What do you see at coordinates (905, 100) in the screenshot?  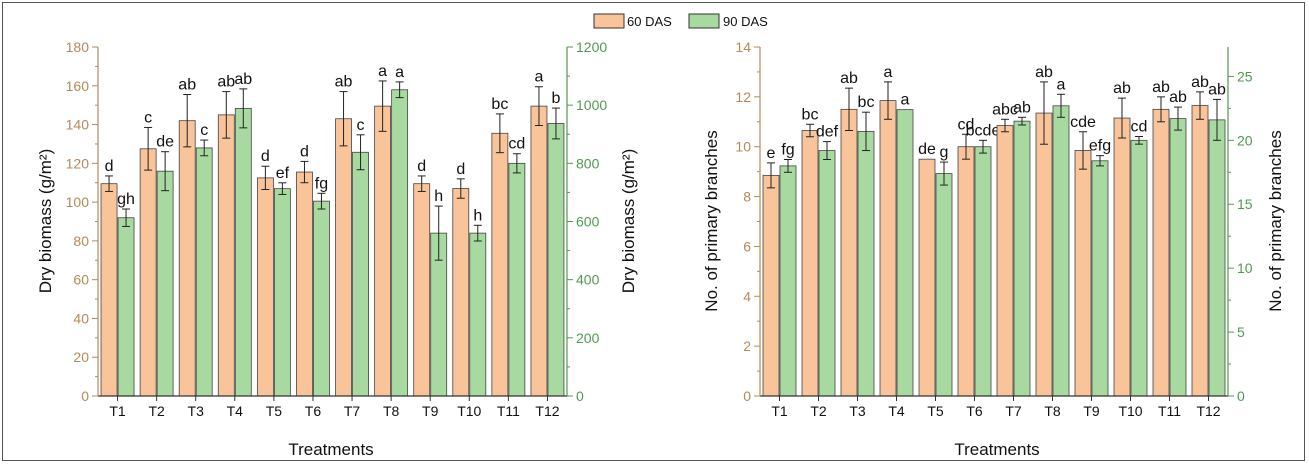 I see `significance-letter-90-das-t4: a` at bounding box center [905, 100].